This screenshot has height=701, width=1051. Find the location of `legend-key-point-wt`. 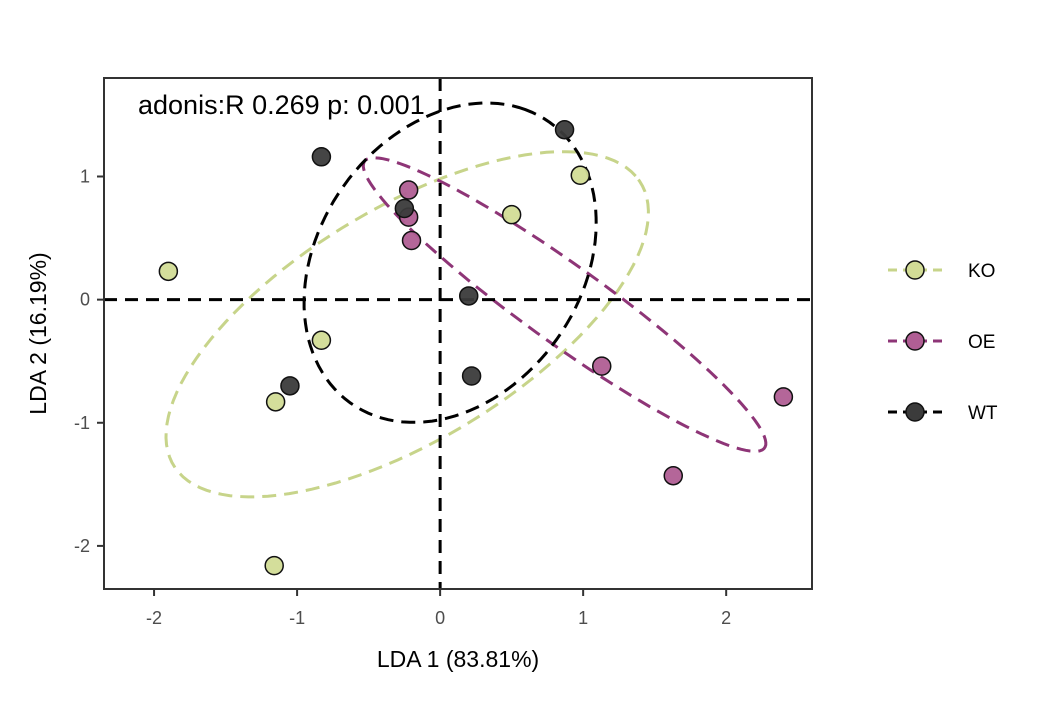

legend-key-point-wt is located at coordinates (915, 412).